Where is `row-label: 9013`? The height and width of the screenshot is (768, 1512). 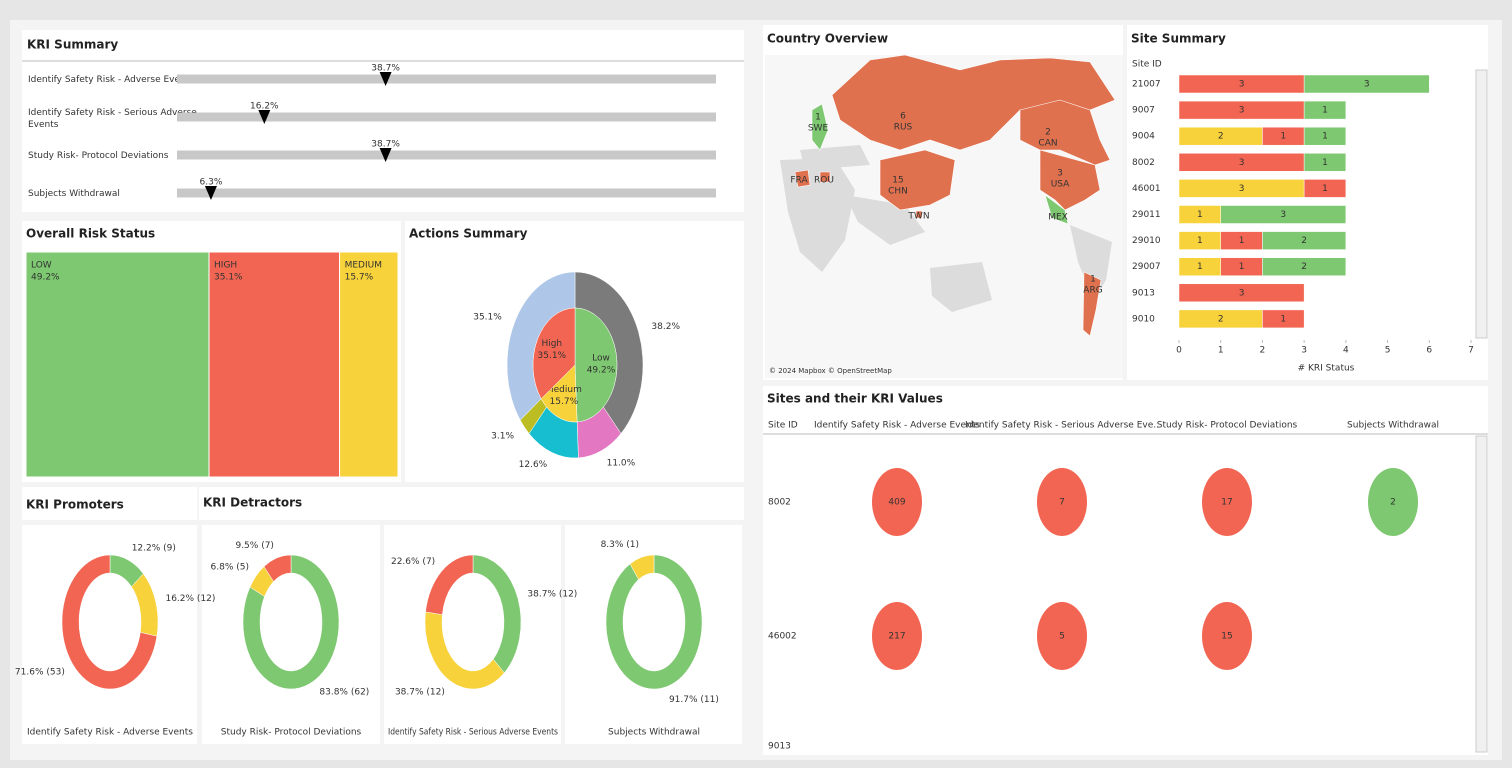
row-label: 9013 is located at coordinates (779, 747).